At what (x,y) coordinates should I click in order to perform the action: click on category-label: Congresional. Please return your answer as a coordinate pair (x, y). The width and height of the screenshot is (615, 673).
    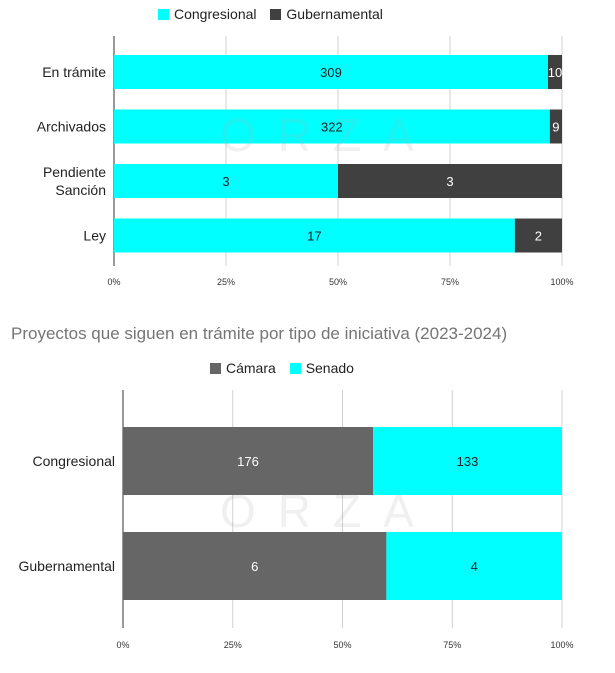
    Looking at the image, I should click on (74, 461).